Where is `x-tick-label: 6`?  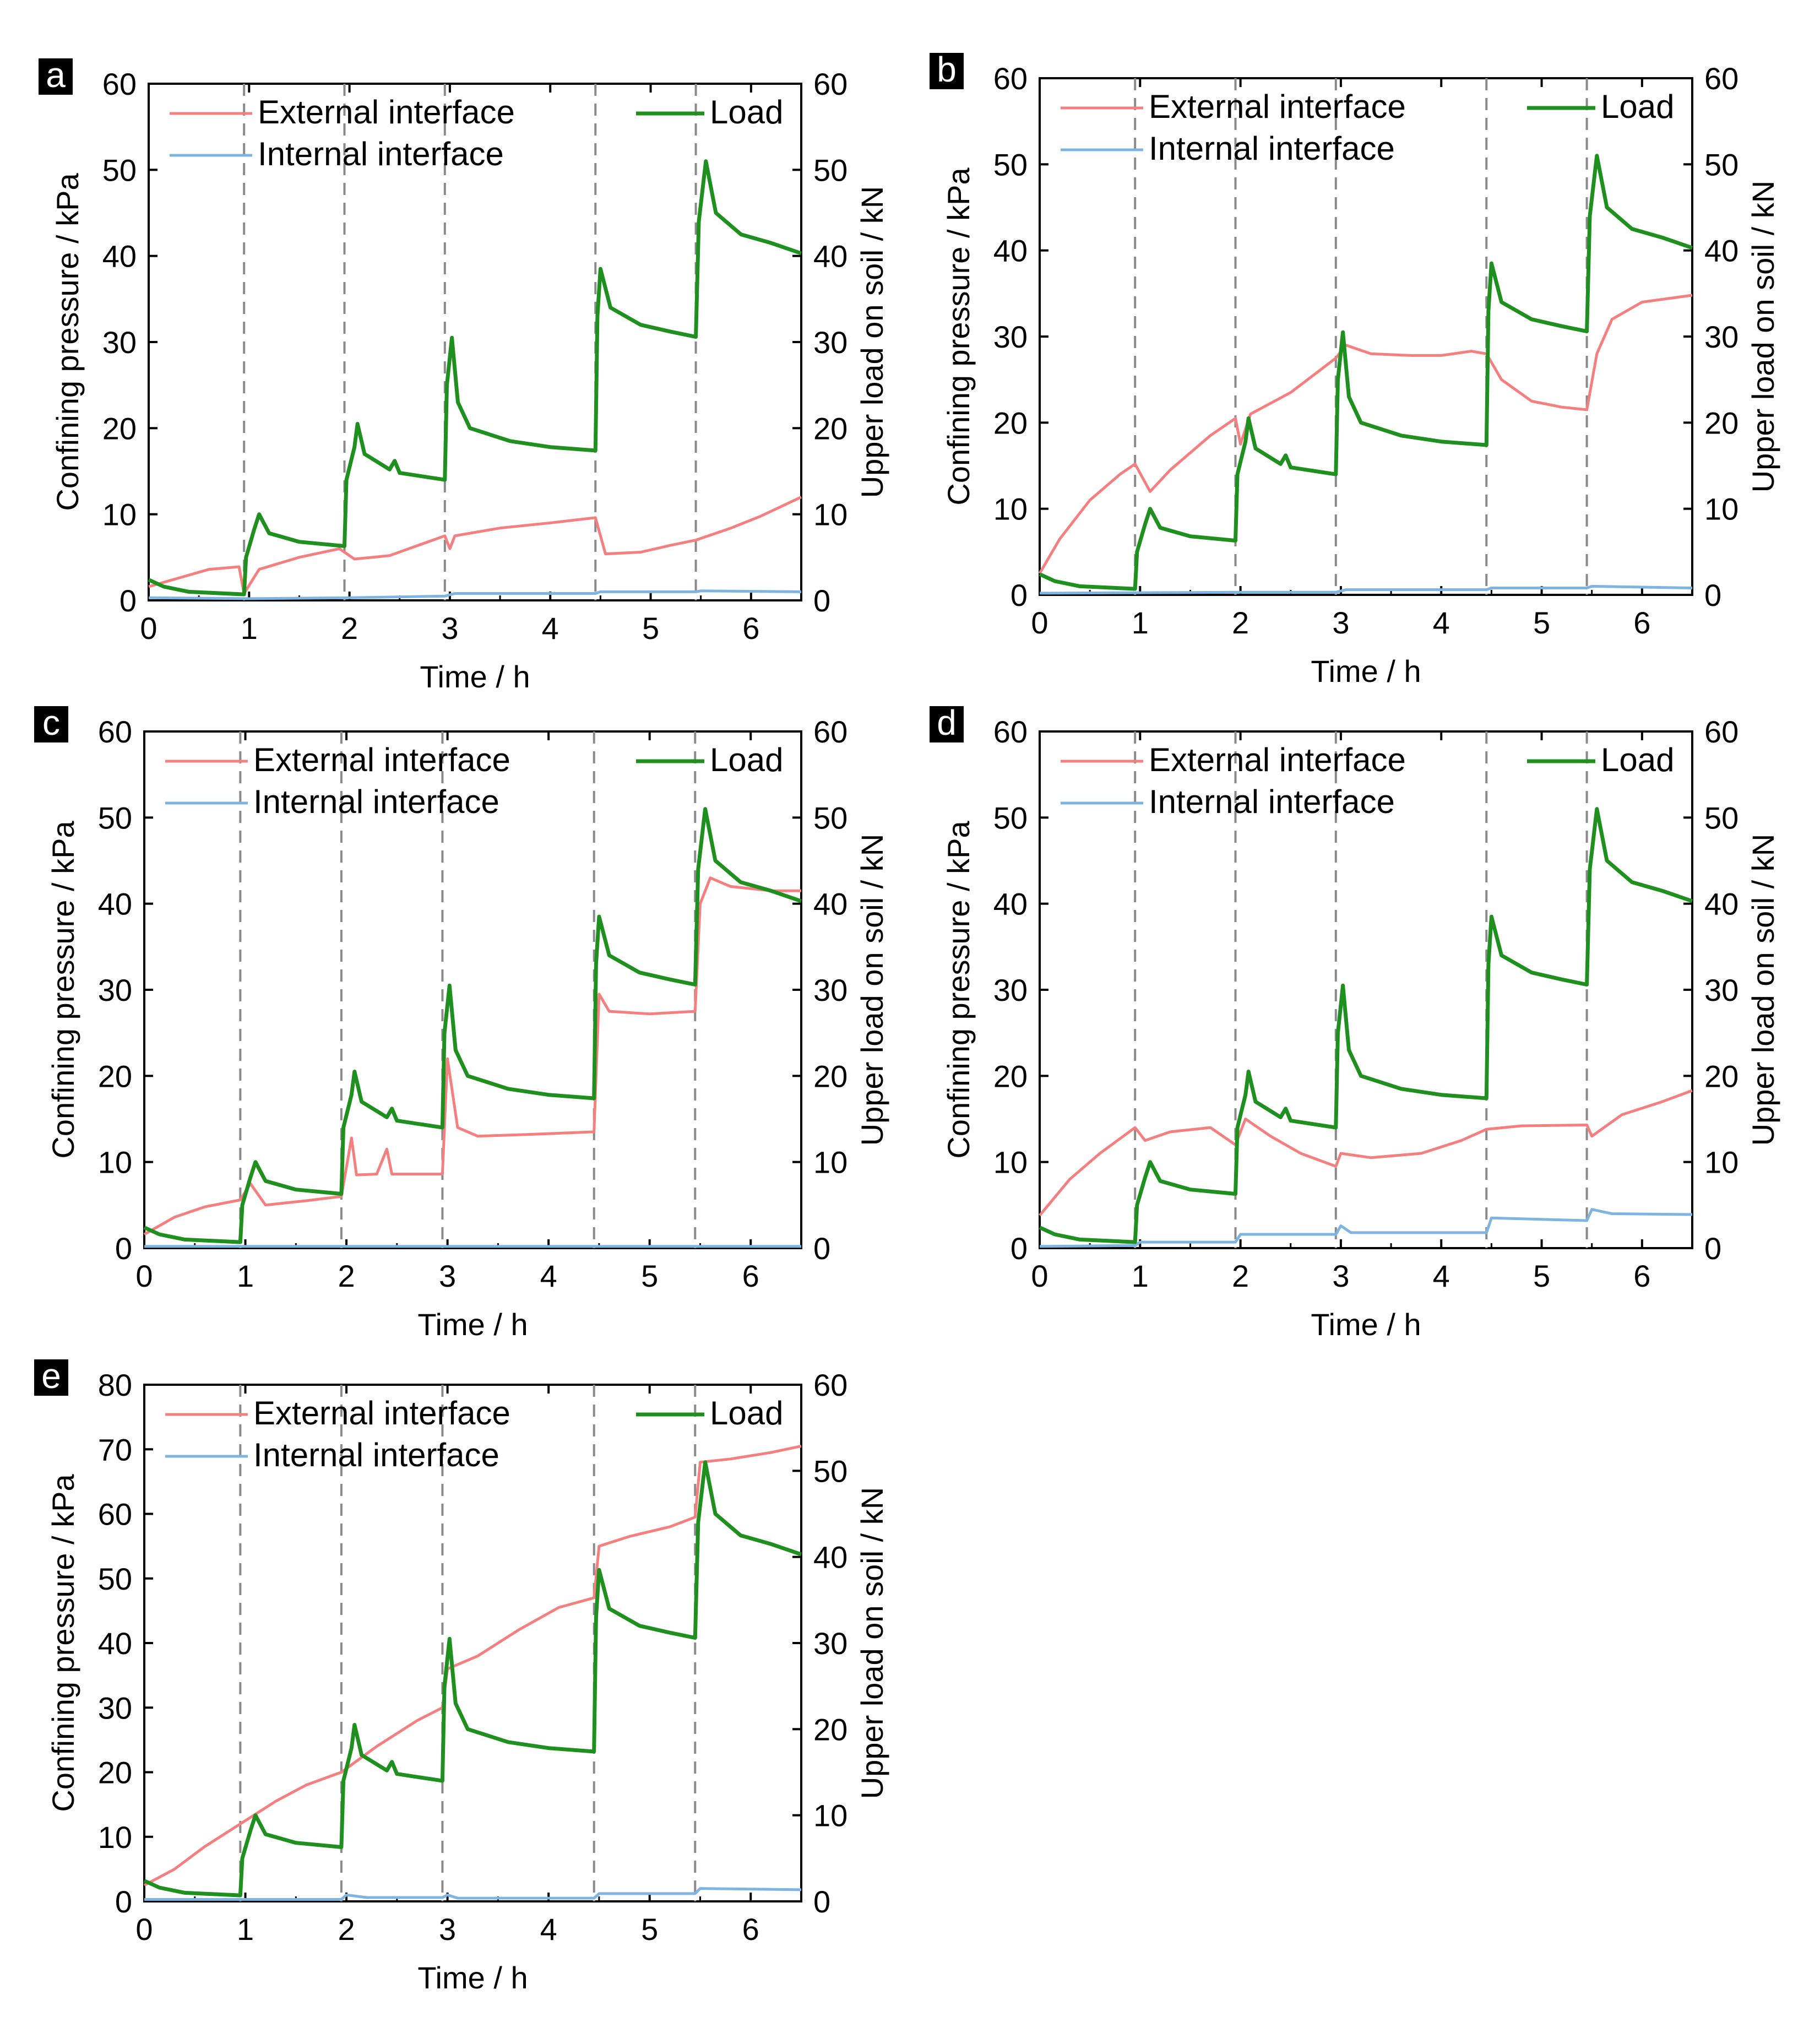 x-tick-label: 6 is located at coordinates (1641, 1276).